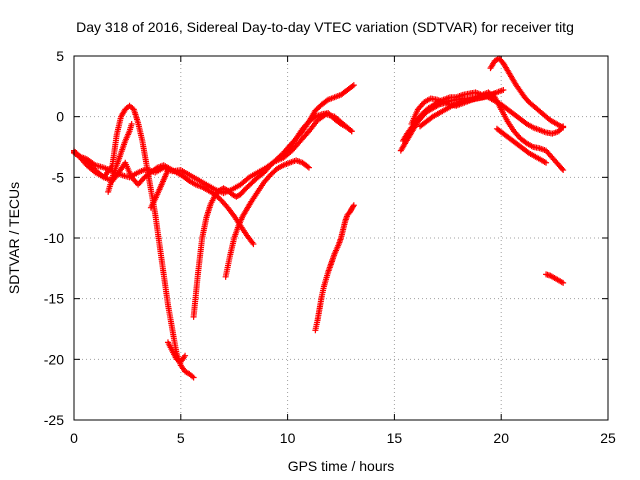  I want to click on y-tick-label: -10, so click(54, 238).